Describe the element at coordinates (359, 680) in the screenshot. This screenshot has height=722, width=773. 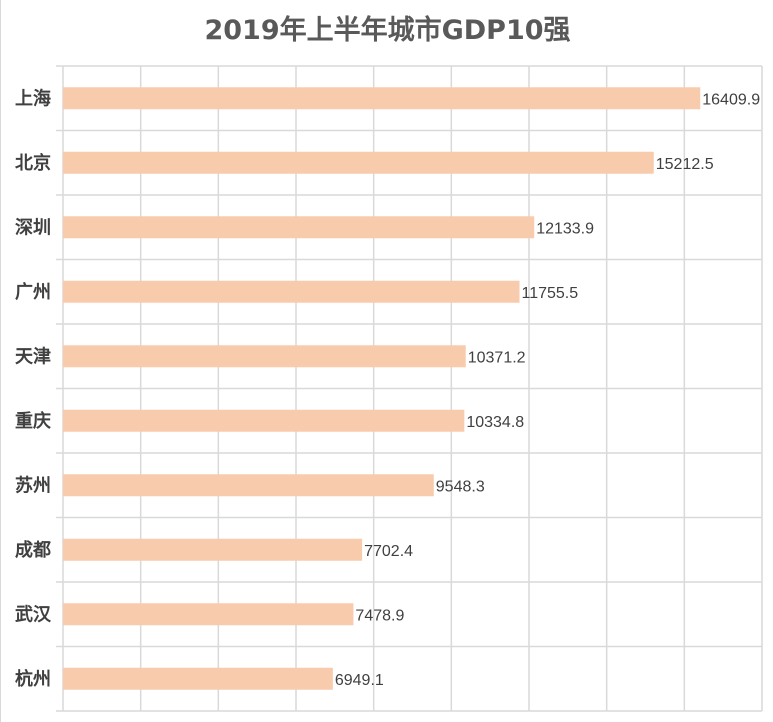
I see `data-label: 6949.1` at that location.